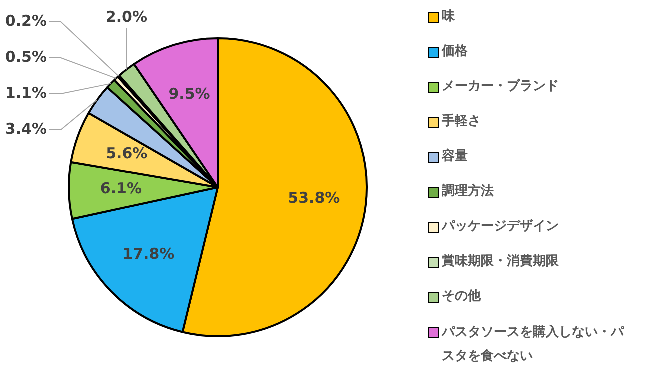  What do you see at coordinates (534, 345) in the screenshot?
I see `legend-label: パスタソースを購入しない・パスタを食べない` at bounding box center [534, 345].